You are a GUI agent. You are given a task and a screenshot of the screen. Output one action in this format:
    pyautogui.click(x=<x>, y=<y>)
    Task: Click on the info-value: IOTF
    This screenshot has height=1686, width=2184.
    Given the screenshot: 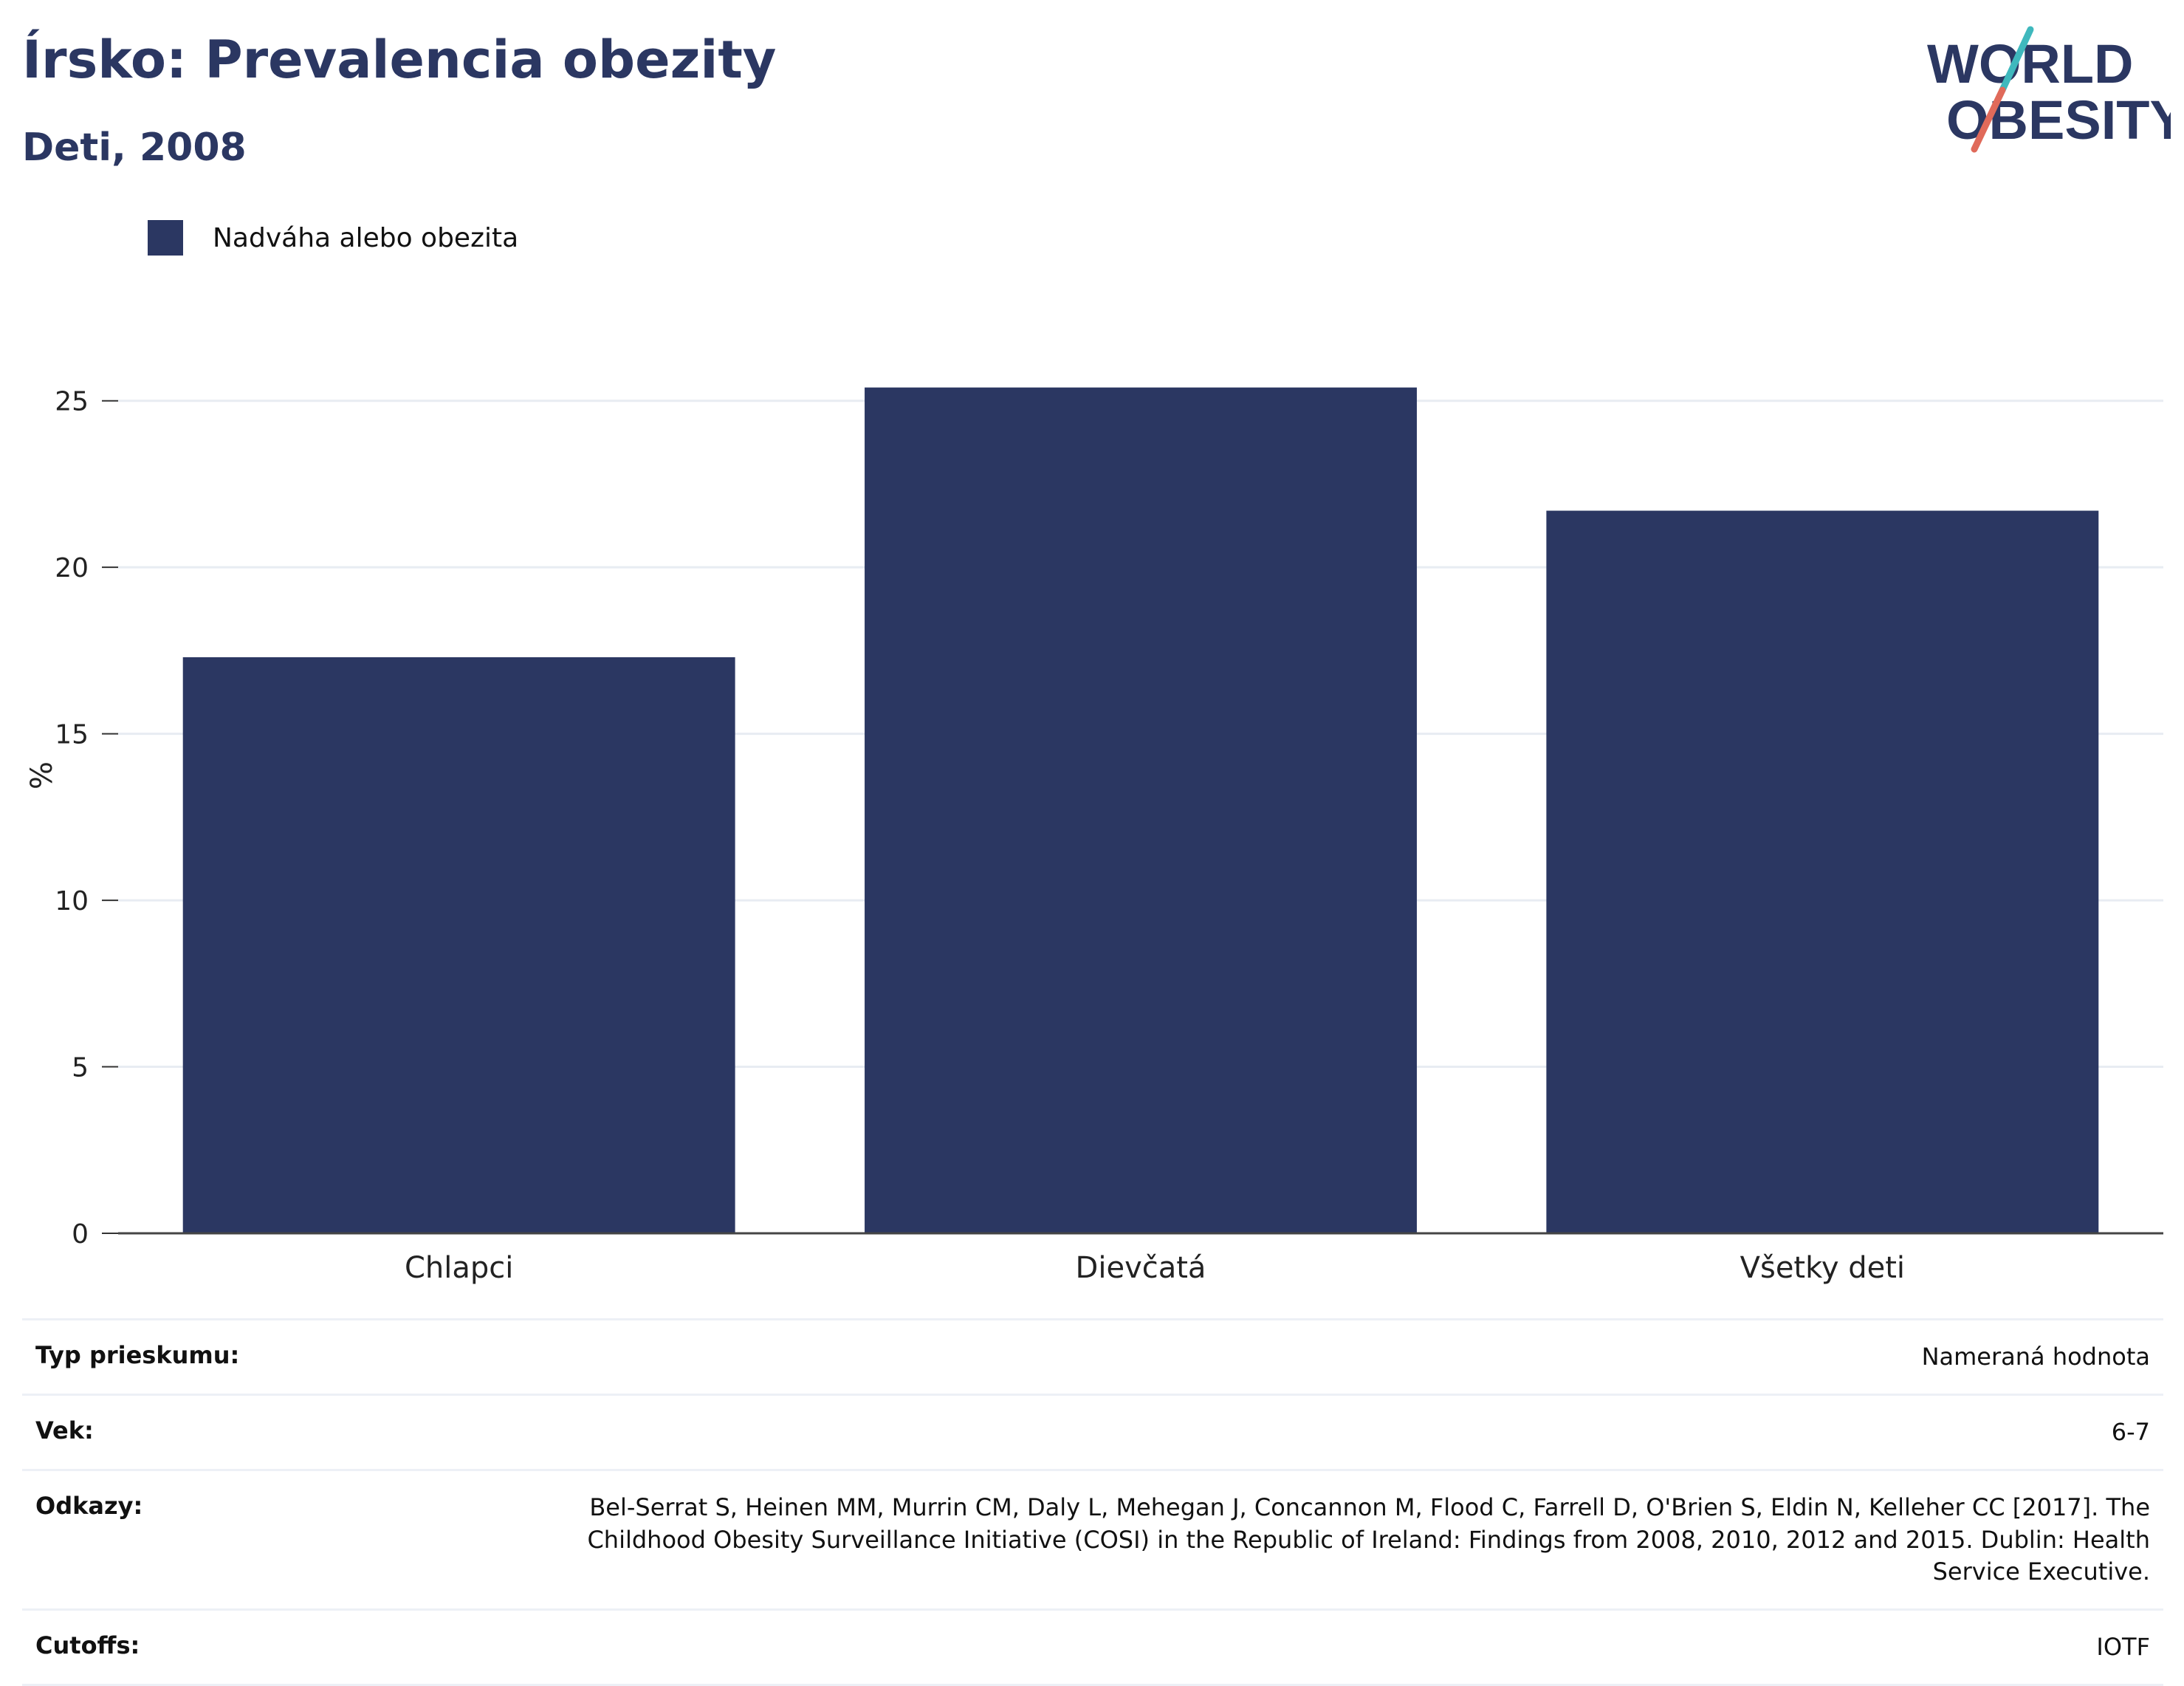 What is the action you would take?
    pyautogui.click(x=2123, y=1646)
    